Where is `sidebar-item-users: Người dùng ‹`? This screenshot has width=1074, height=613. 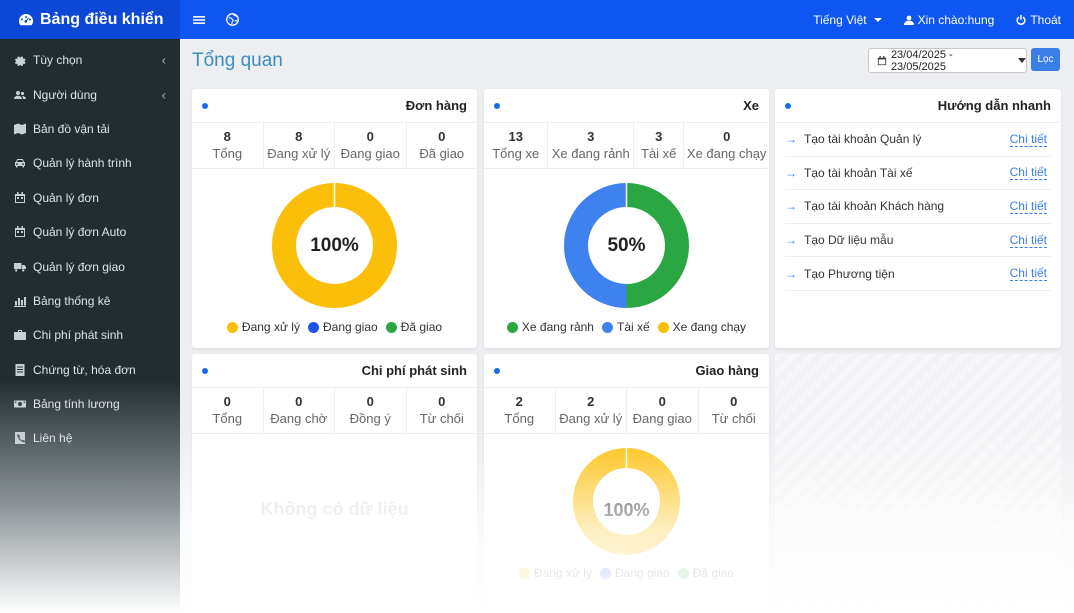
sidebar-item-users: Người dùng ‹ is located at coordinates (90, 94).